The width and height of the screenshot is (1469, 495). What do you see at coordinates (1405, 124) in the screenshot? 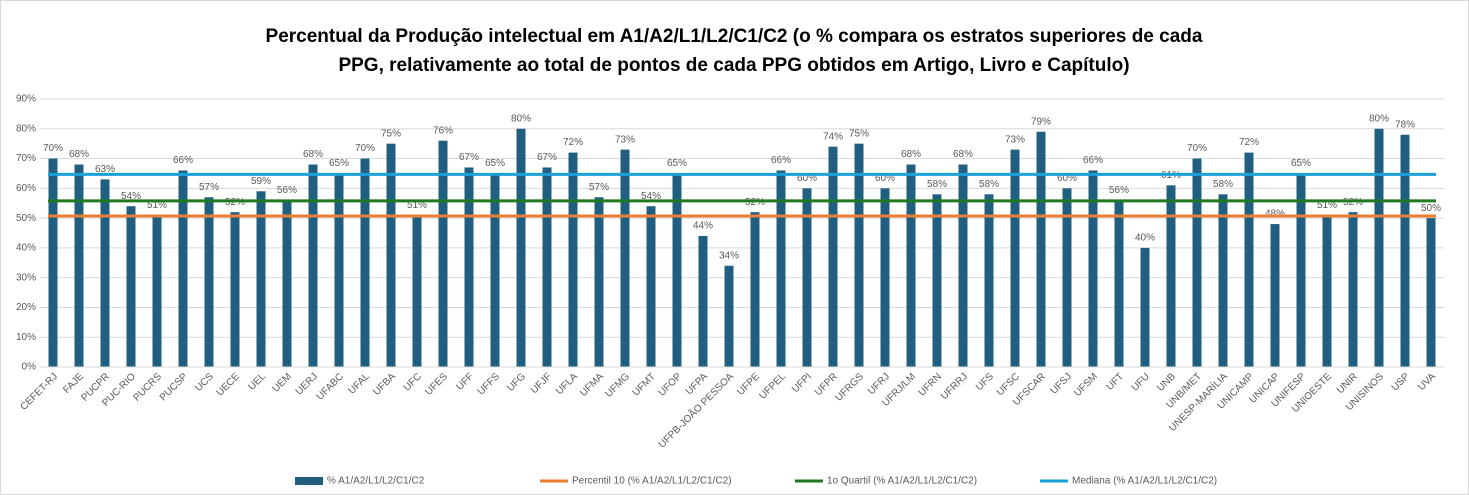
I see `data-label: 78%` at bounding box center [1405, 124].